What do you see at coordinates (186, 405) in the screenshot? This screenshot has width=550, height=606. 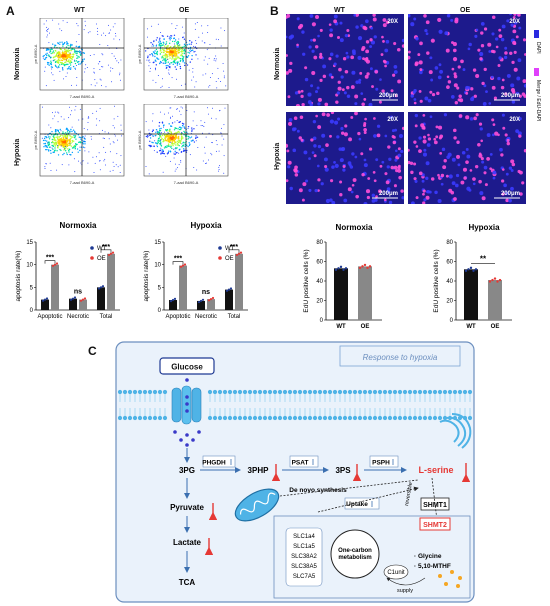 I see `glucose-transporter-icon` at bounding box center [186, 405].